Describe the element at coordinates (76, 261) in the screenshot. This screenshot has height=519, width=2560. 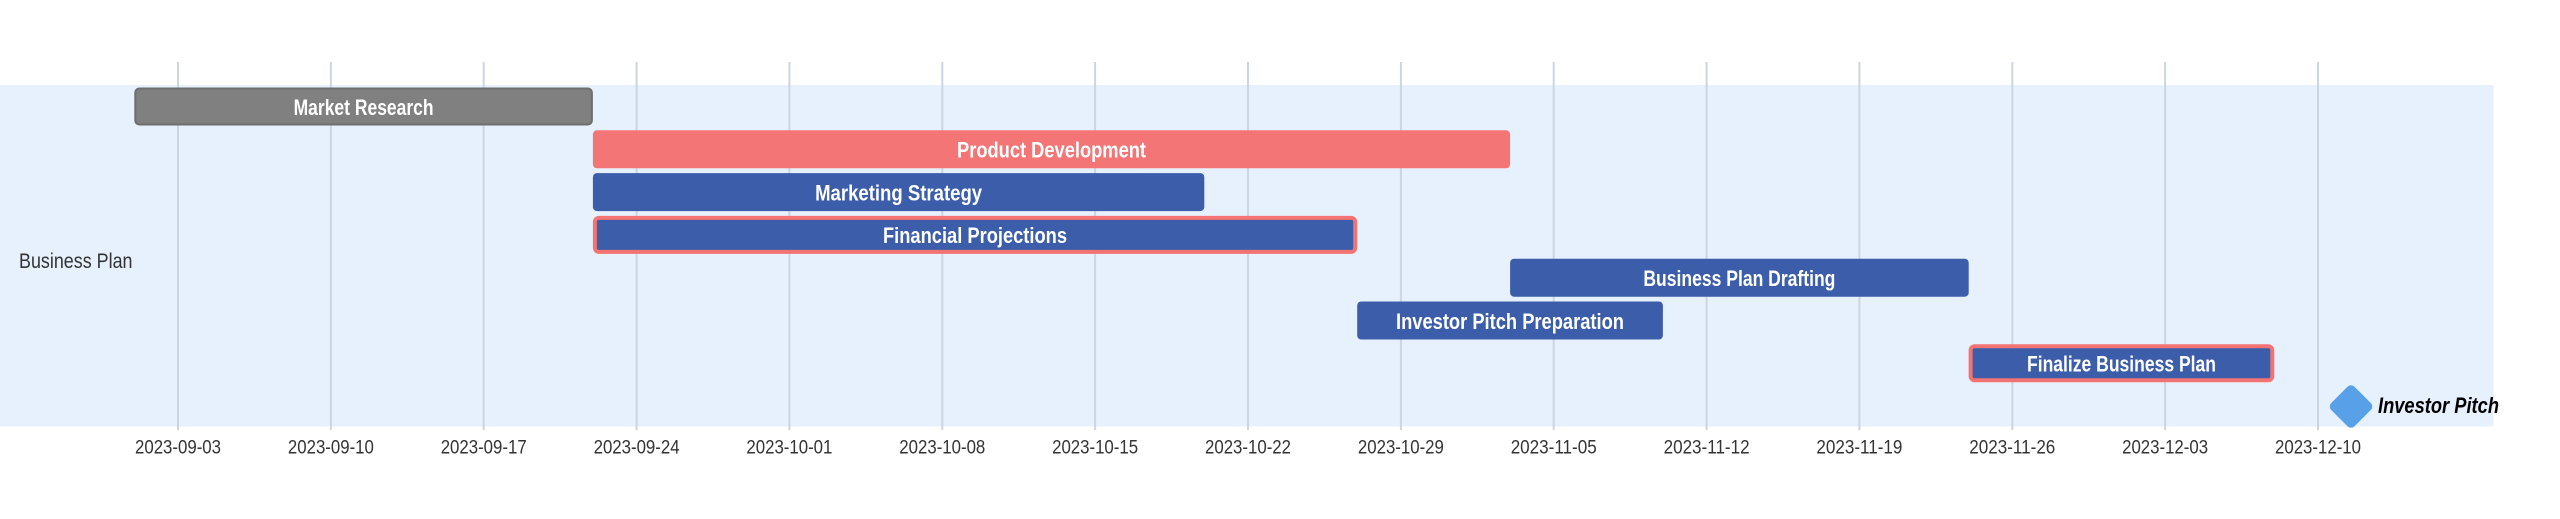
I see `svg-text: Business Plan` at that location.